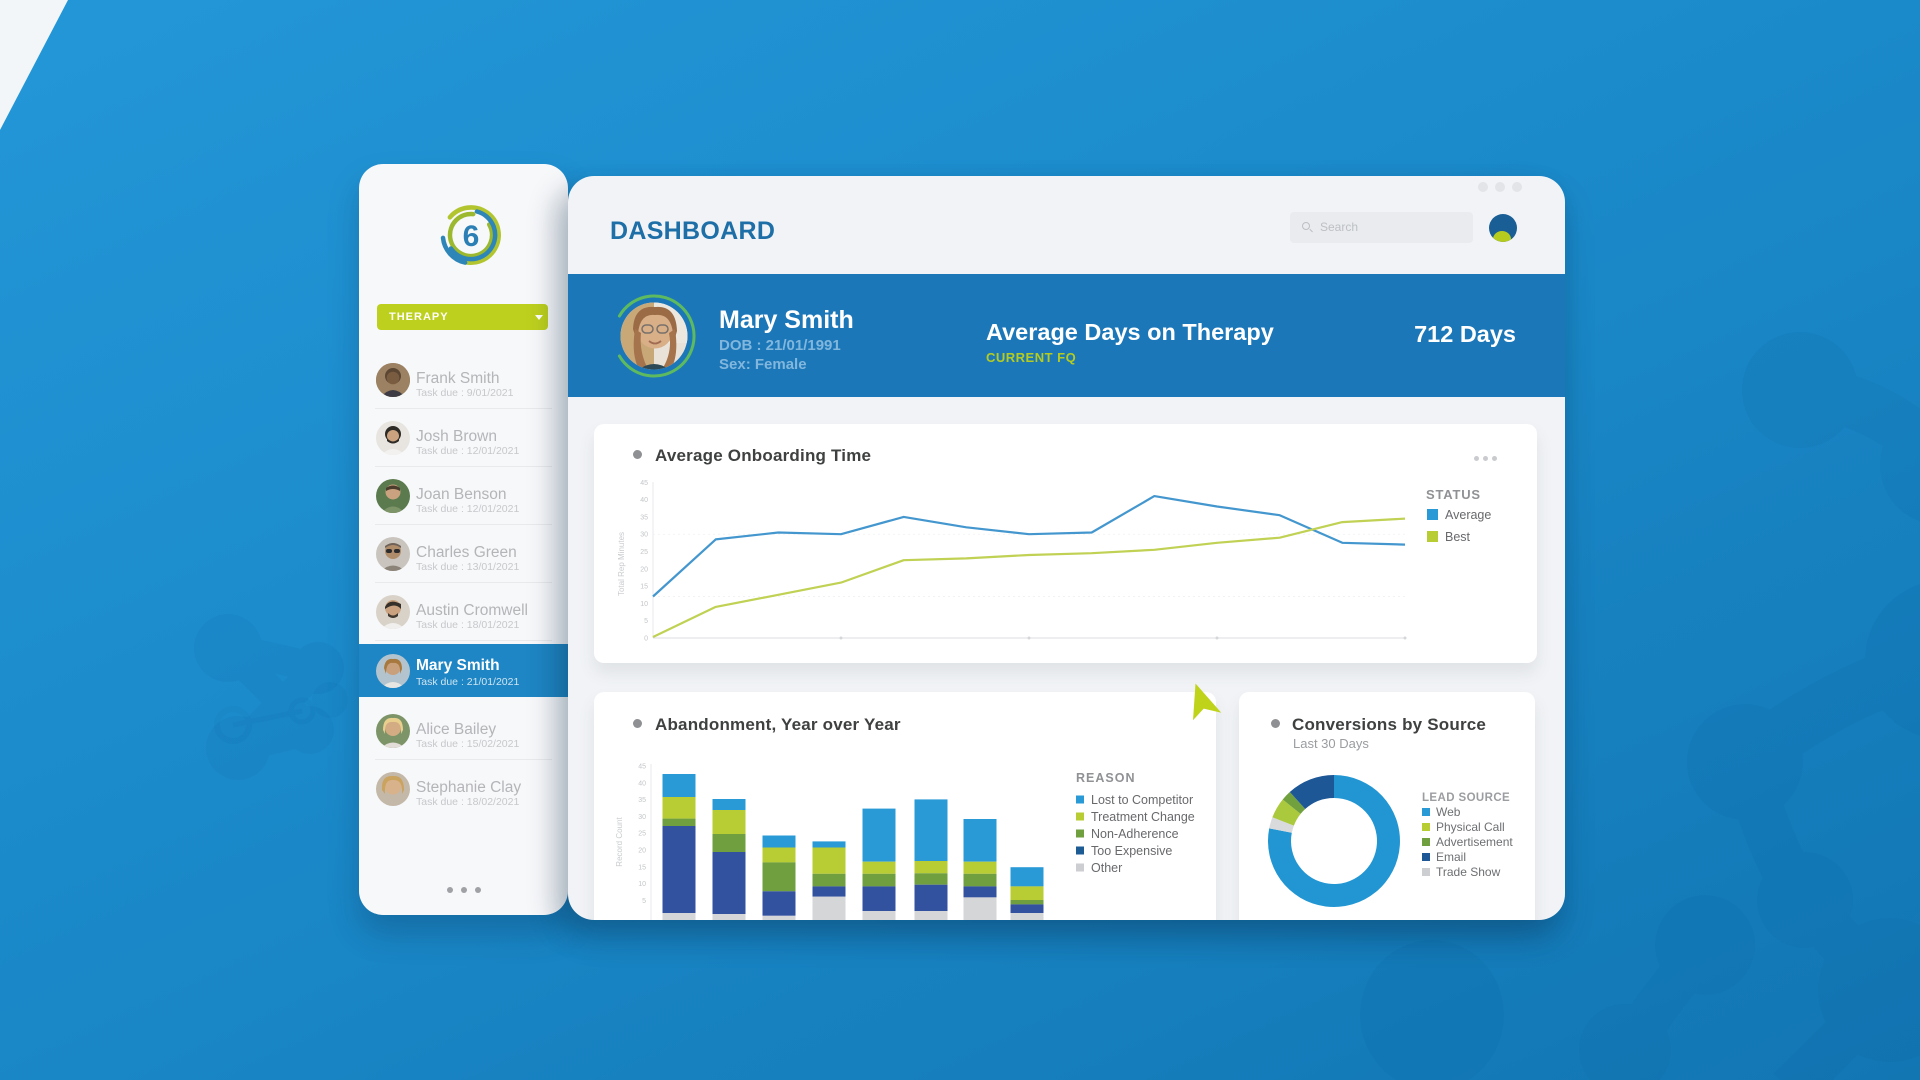  What do you see at coordinates (1131, 851) in the screenshot?
I see `svg-text: Too Expensive` at bounding box center [1131, 851].